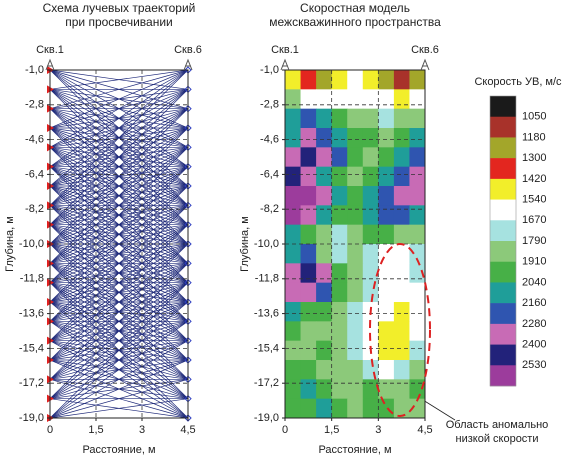 Image resolution: width=570 pixels, height=462 pixels. Describe the element at coordinates (355, 8) in the screenshot. I see `chart-title: Скоростная модель` at that location.